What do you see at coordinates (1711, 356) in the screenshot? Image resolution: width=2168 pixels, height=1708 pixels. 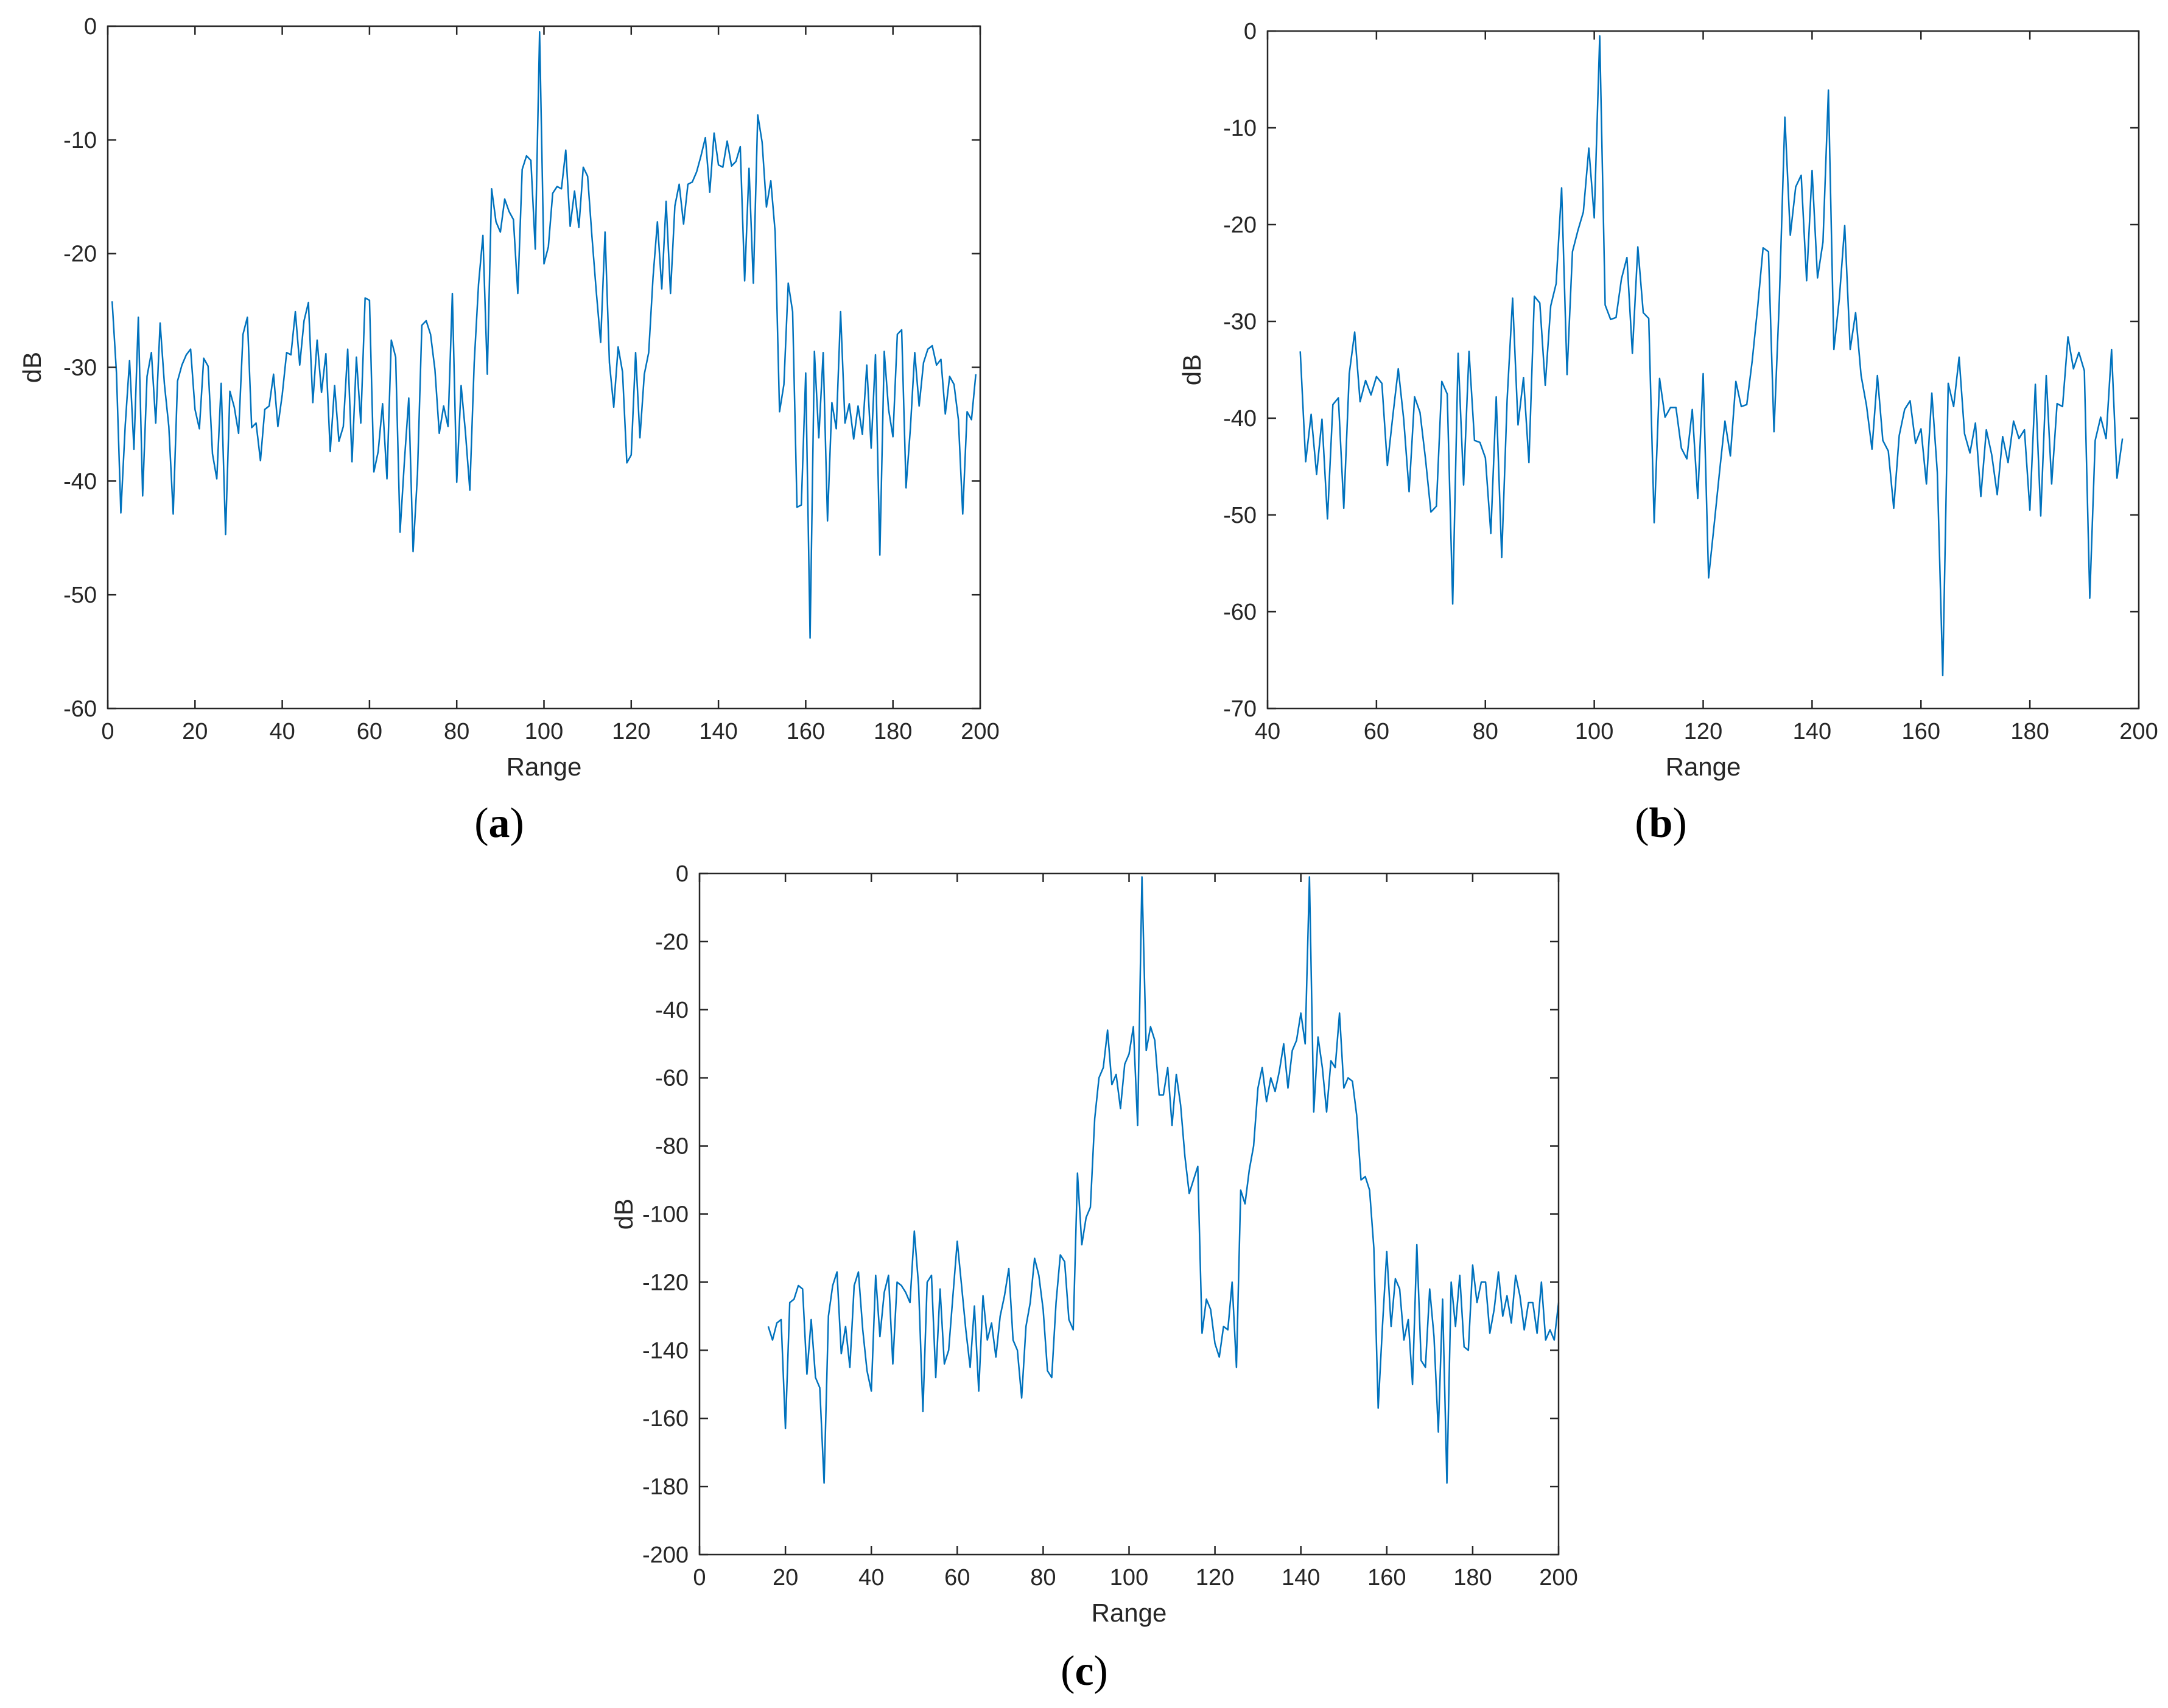 I see `series-line-b` at bounding box center [1711, 356].